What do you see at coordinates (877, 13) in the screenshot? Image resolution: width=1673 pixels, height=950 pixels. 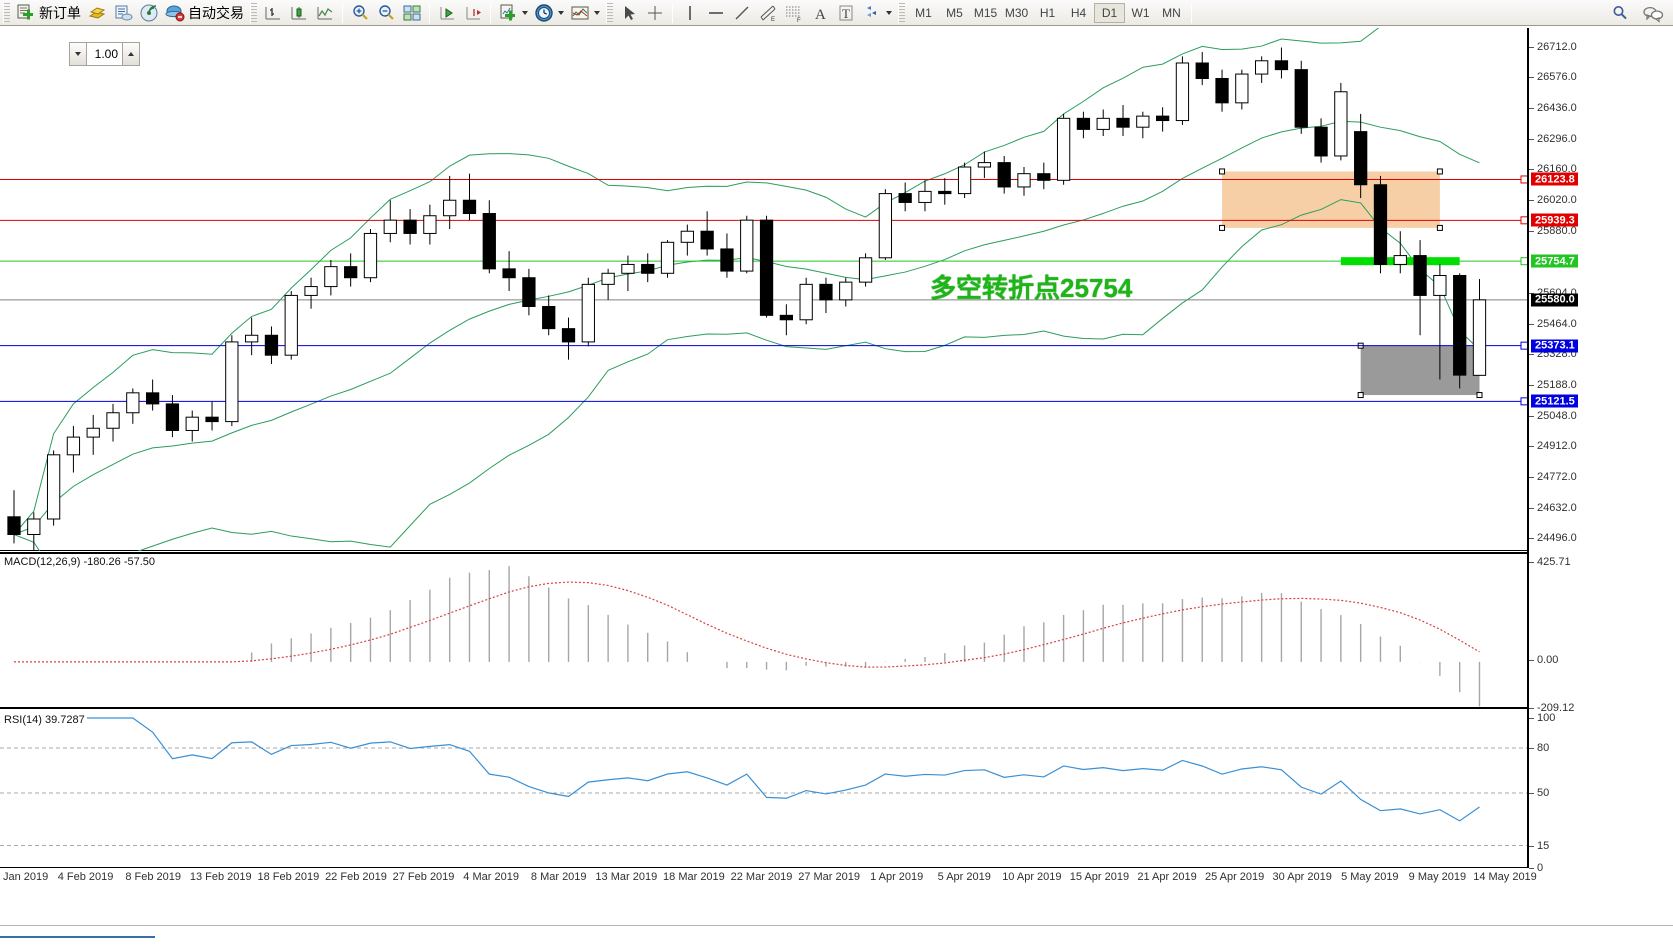 I see `objects-list-button` at bounding box center [877, 13].